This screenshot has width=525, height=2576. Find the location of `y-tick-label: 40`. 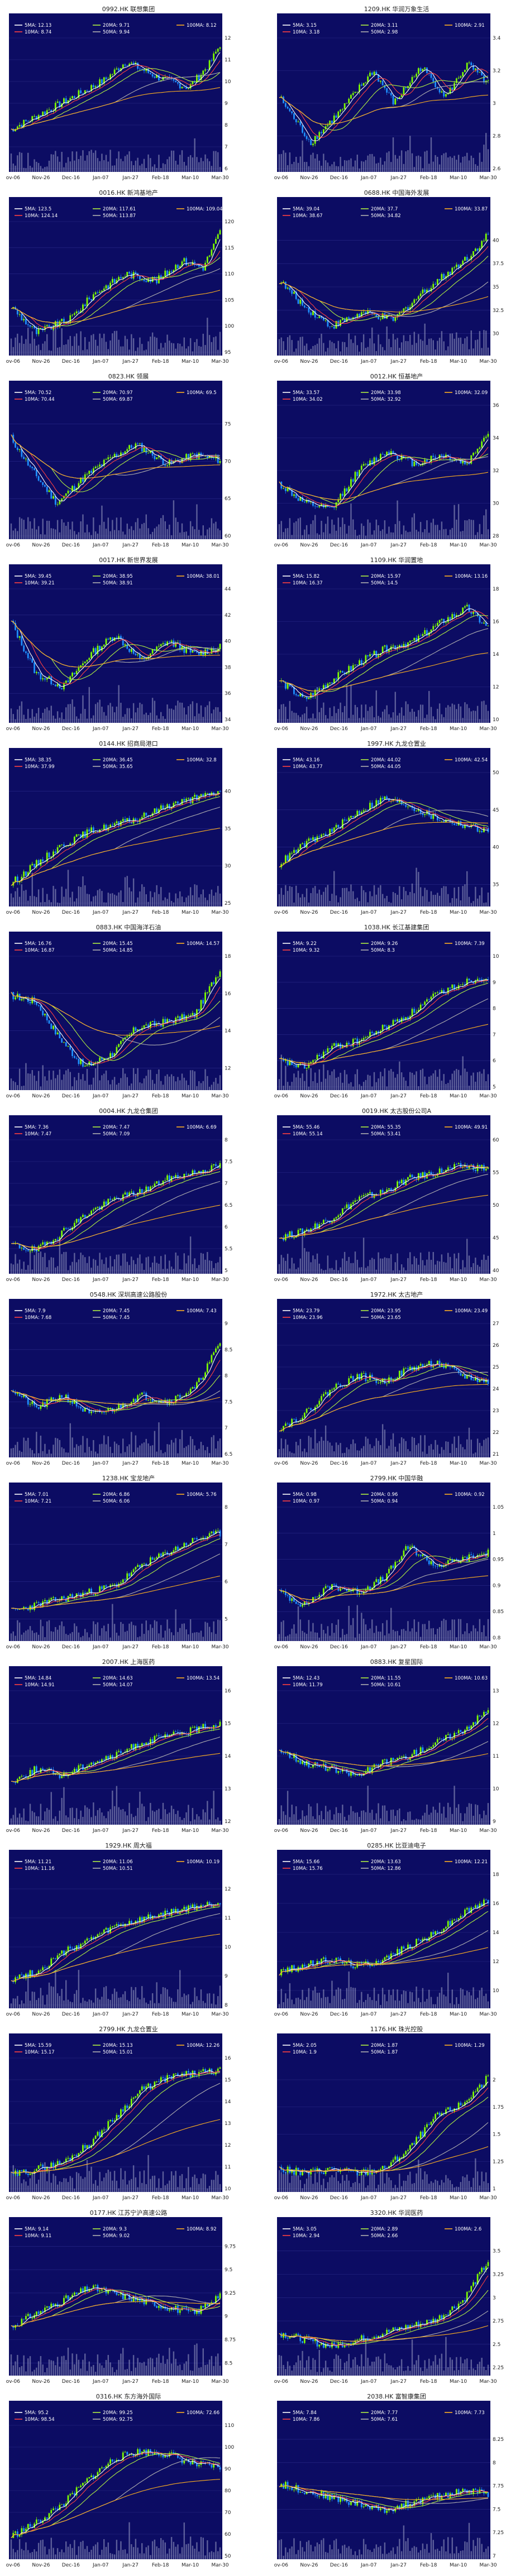

y-tick-label: 40 is located at coordinates (496, 240).